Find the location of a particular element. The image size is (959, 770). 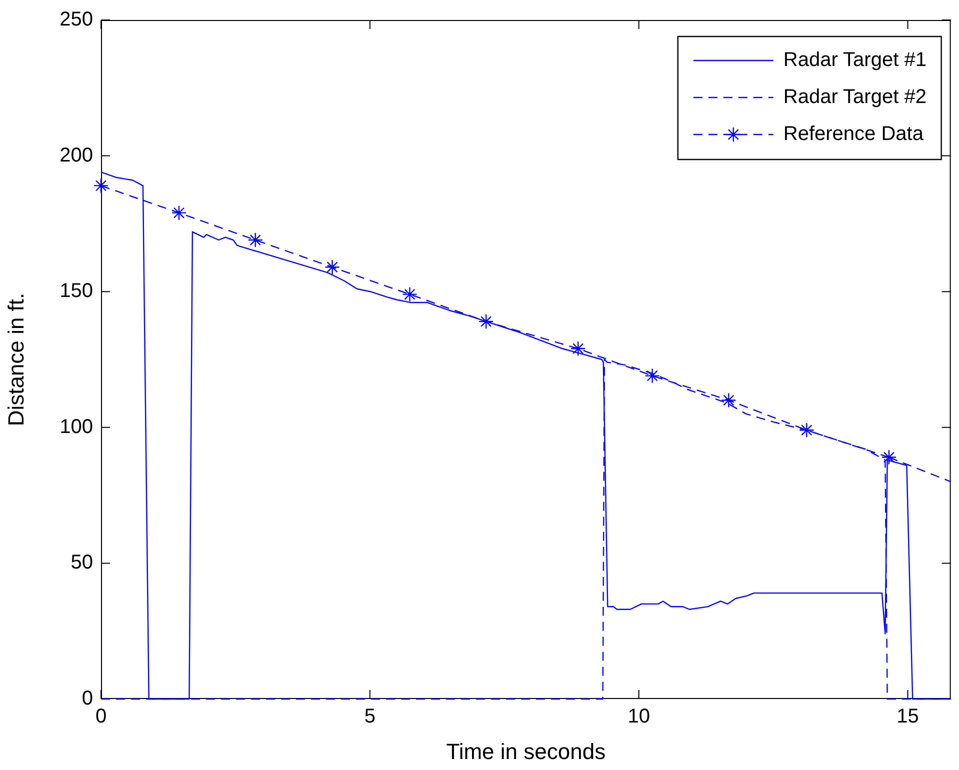

y-axis-title: Distance in ft. is located at coordinates (15, 359).